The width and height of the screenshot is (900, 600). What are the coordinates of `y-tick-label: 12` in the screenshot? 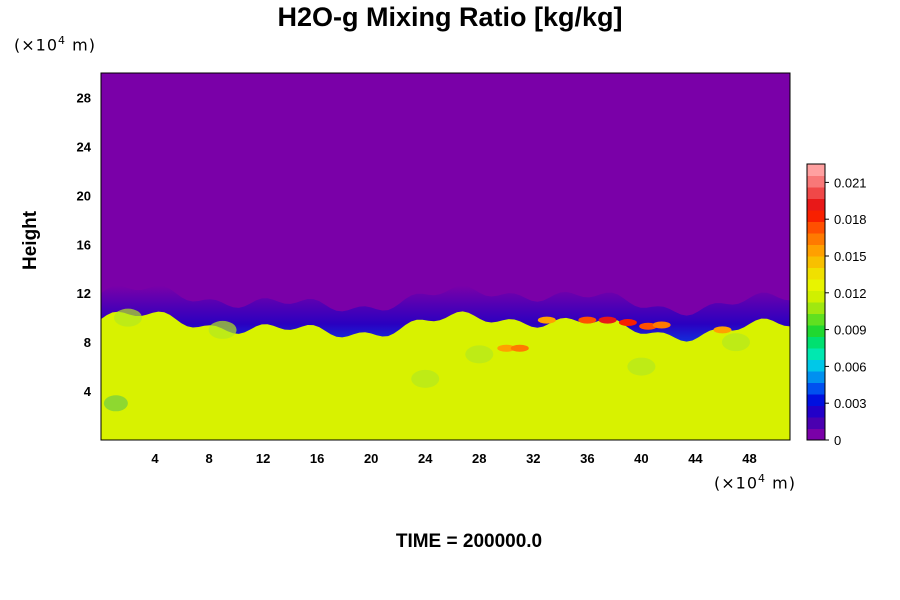 It's located at (84, 293).